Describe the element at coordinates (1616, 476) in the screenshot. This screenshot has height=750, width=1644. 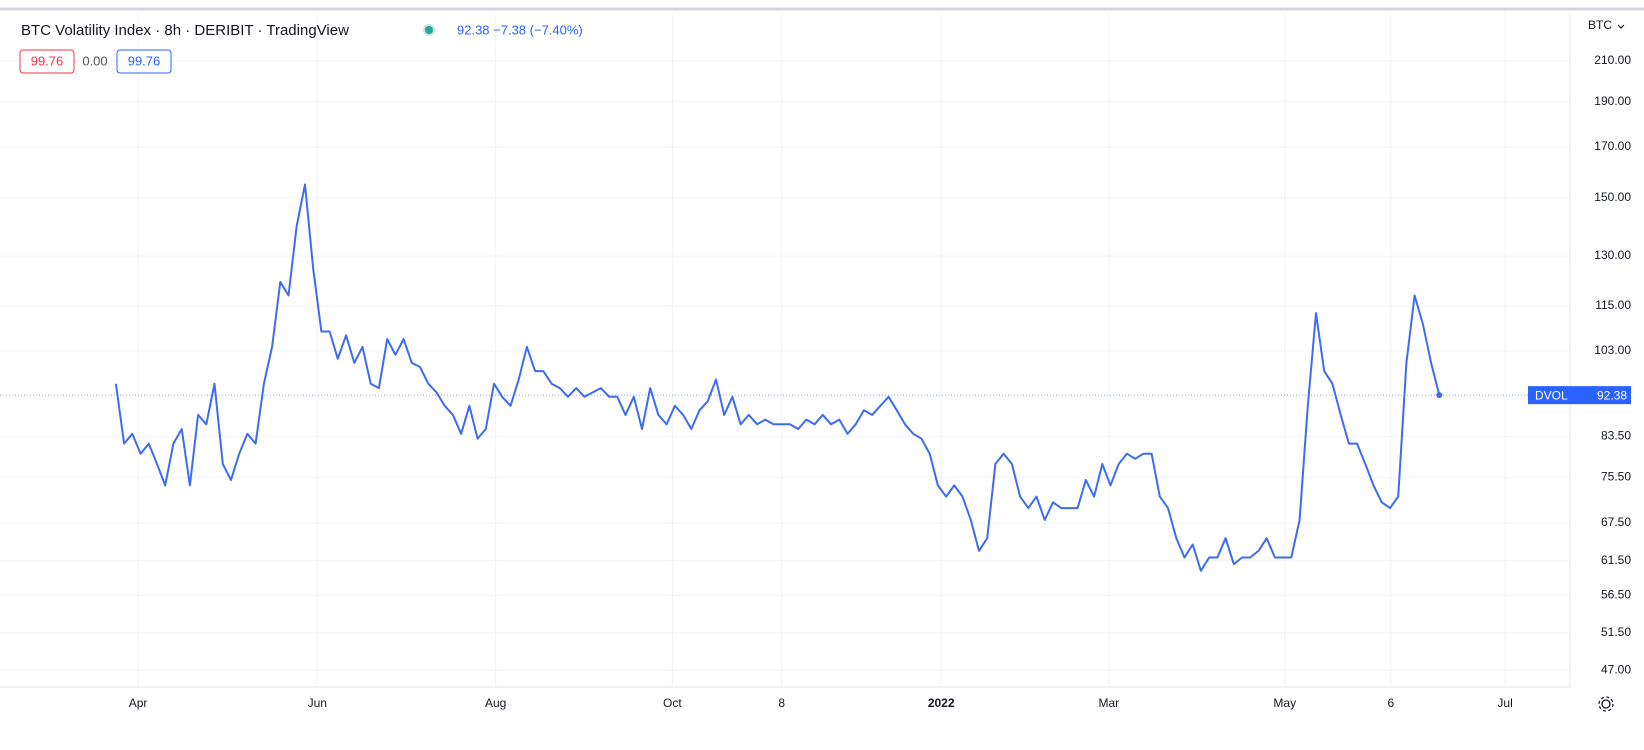
I see `y-tick-label: 75.50` at that location.